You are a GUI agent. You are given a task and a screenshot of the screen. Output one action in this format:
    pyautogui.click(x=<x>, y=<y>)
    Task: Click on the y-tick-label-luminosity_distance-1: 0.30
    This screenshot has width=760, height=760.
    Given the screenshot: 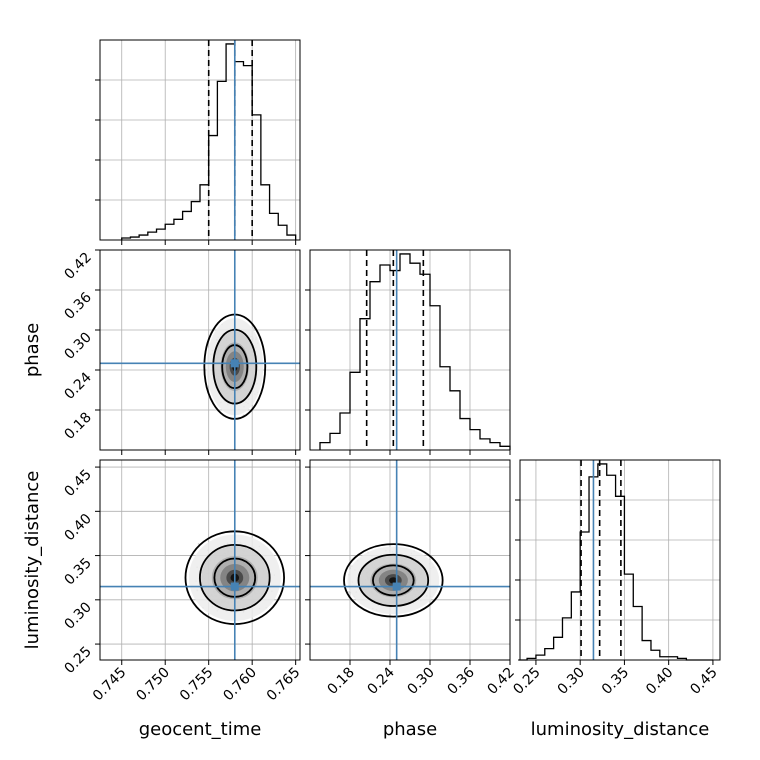 What is the action you would take?
    pyautogui.click(x=77, y=615)
    